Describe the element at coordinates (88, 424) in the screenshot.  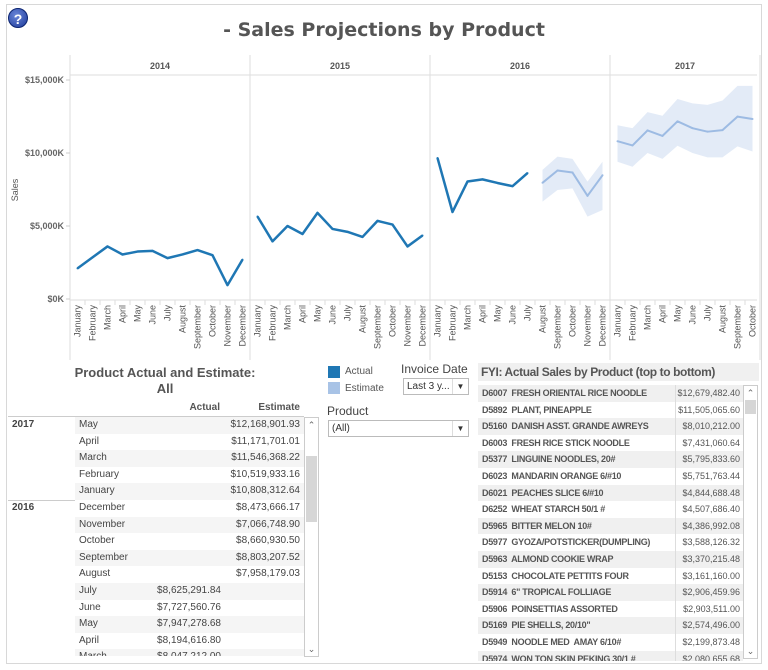
I see `month-cell: May` at that location.